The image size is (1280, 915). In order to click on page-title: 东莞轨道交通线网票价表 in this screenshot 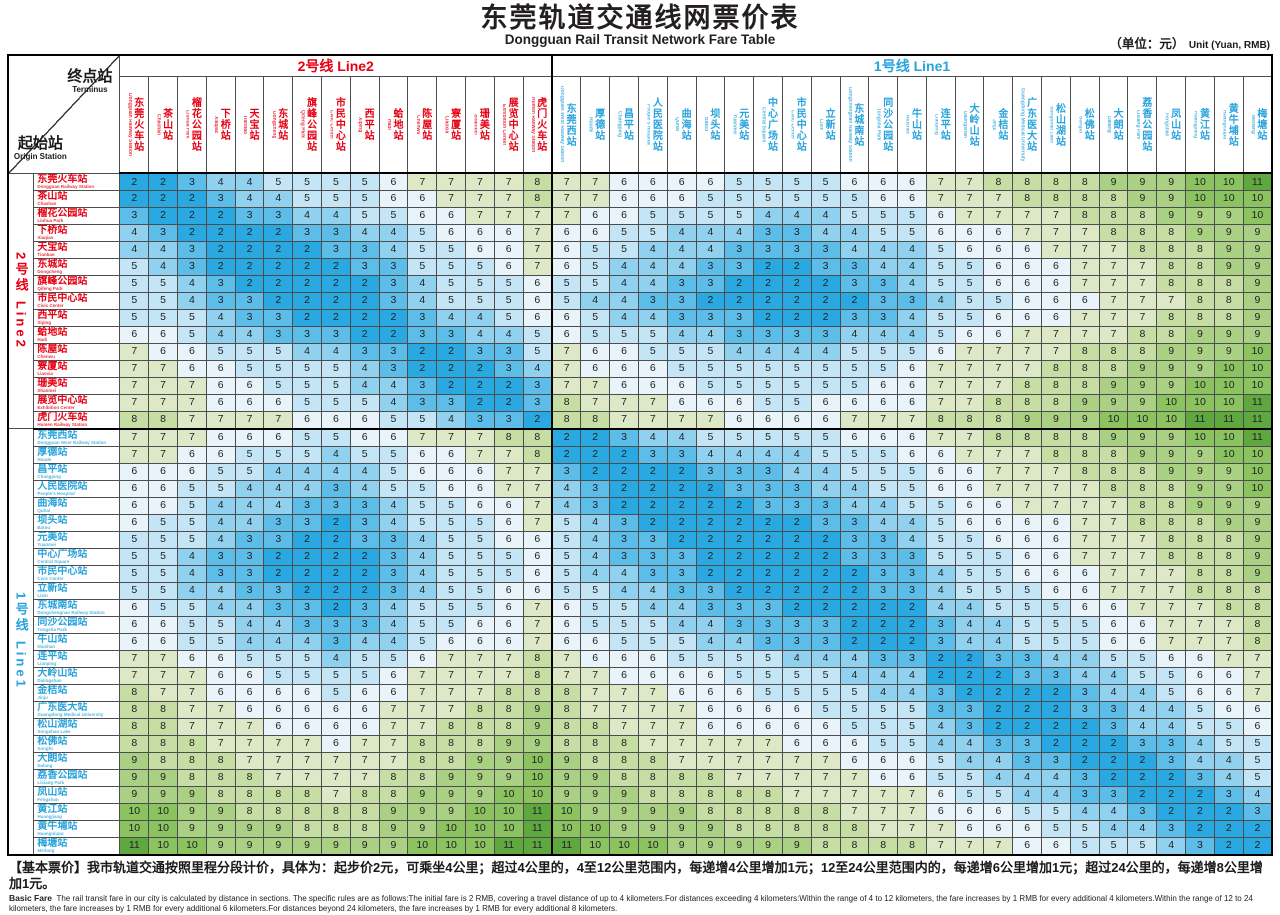, I will do `click(640, 18)`.